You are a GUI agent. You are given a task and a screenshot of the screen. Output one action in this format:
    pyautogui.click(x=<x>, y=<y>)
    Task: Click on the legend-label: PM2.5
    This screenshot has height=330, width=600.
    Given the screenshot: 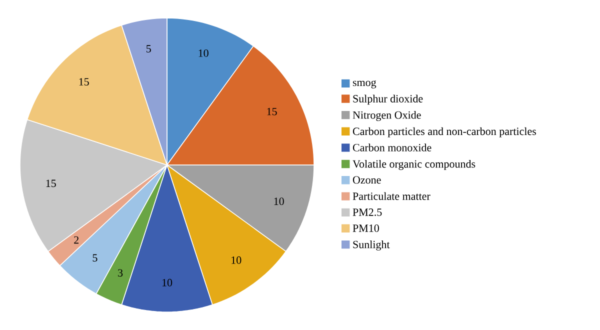 What is the action you would take?
    pyautogui.click(x=367, y=212)
    